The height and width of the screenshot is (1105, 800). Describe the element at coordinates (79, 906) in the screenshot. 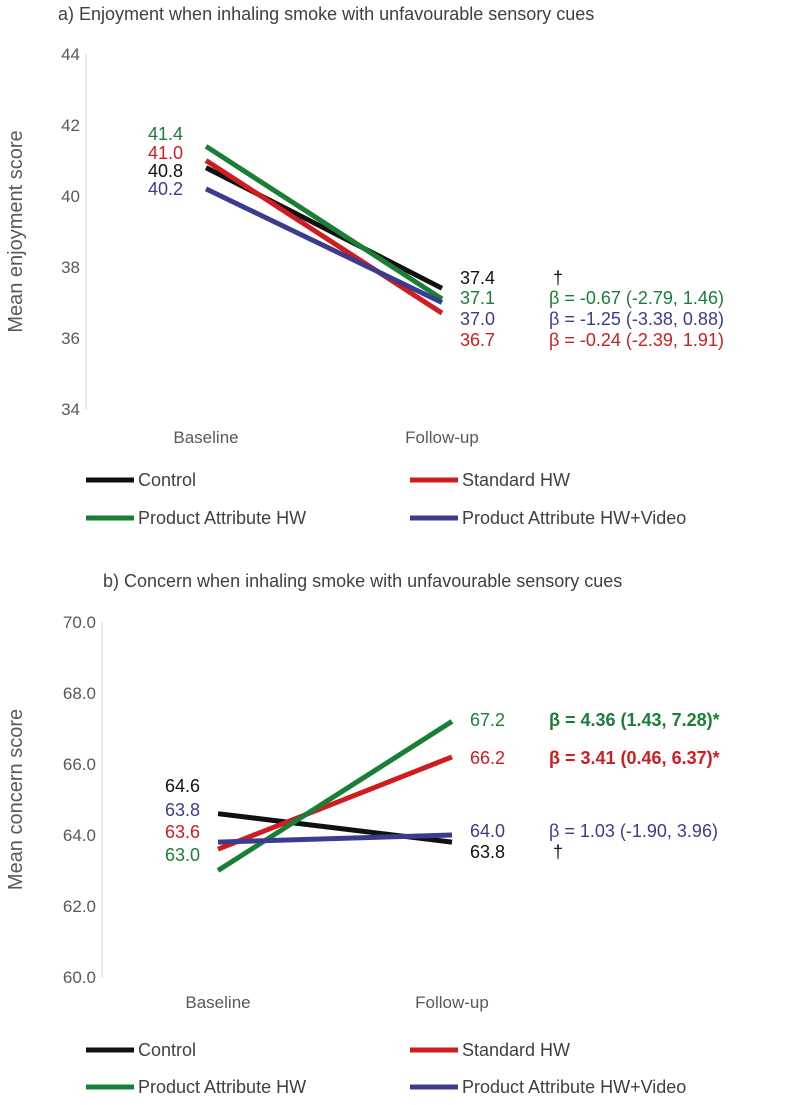

I see `y-tick-label: 62.0` at that location.